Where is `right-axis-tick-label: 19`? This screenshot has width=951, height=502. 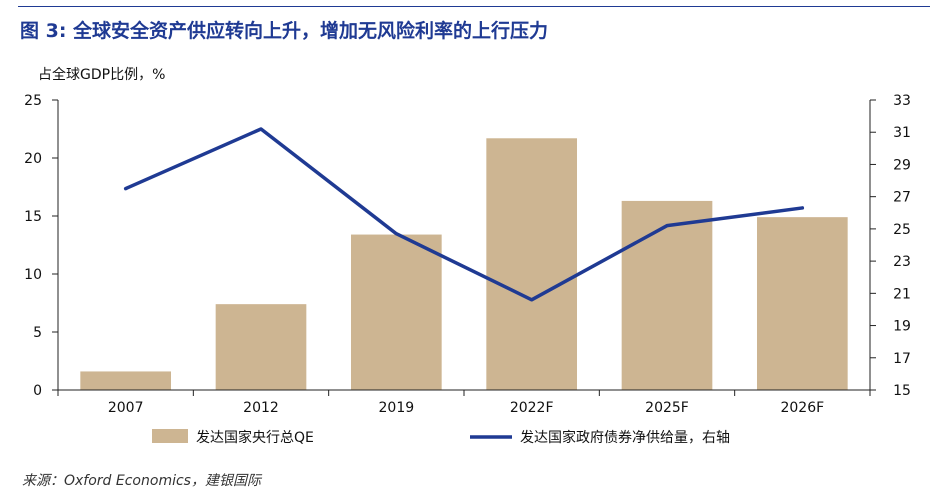 right-axis-tick-label: 19 is located at coordinates (902, 327).